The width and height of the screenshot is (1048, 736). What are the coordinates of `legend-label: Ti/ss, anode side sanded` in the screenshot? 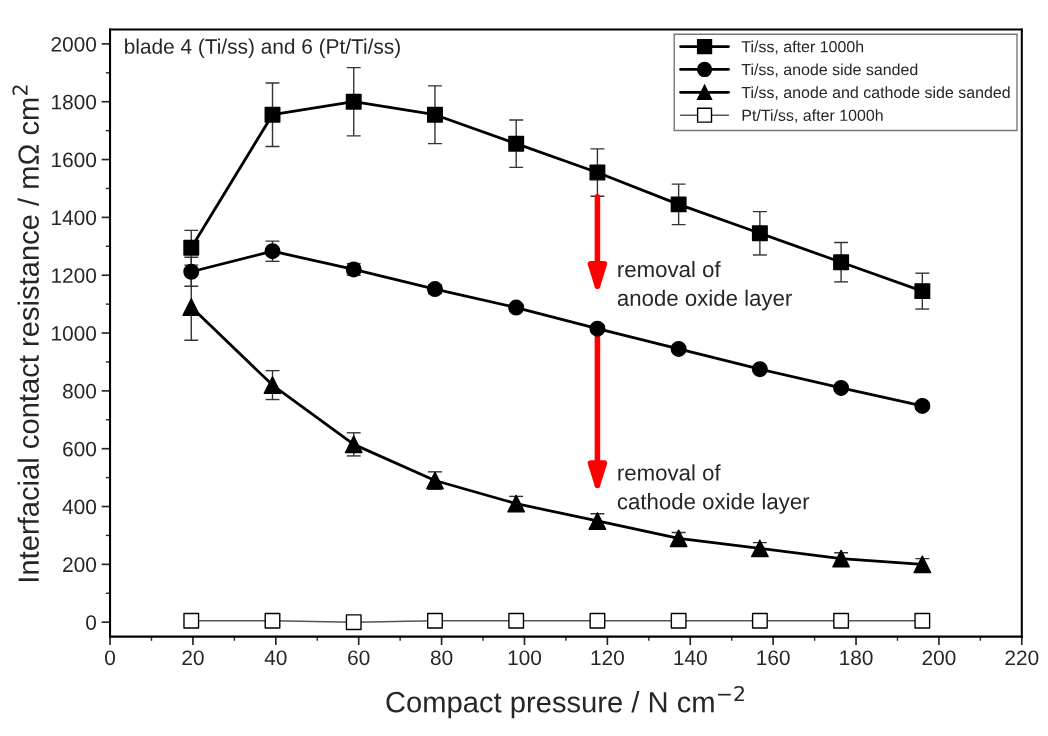 It's located at (829, 70).